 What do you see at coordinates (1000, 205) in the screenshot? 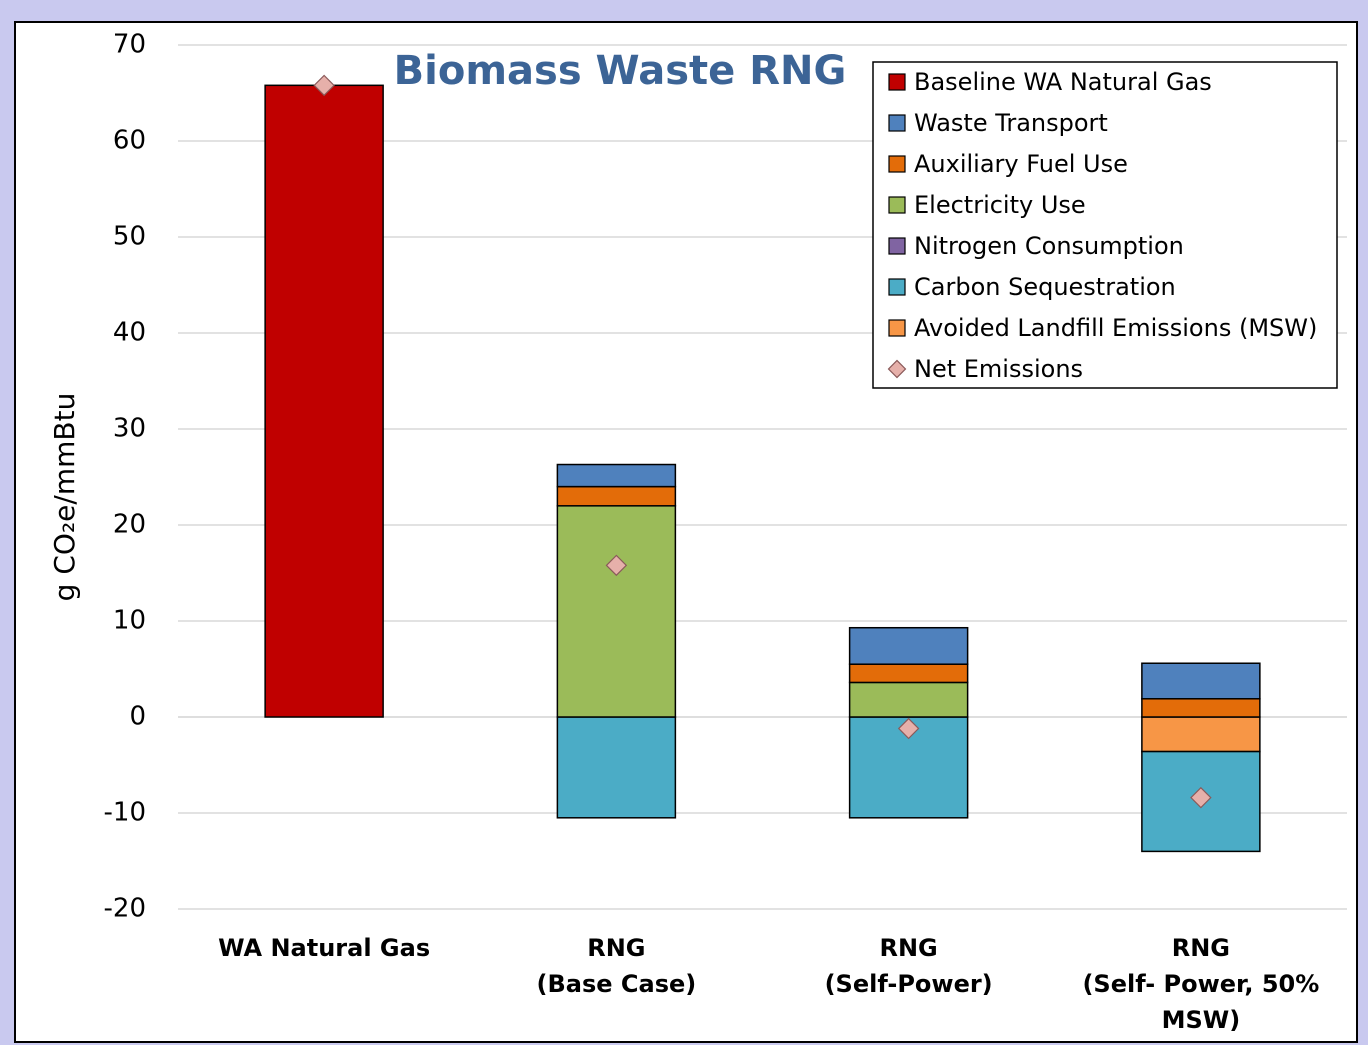
I see `legend-label: Electricity Use` at bounding box center [1000, 205].